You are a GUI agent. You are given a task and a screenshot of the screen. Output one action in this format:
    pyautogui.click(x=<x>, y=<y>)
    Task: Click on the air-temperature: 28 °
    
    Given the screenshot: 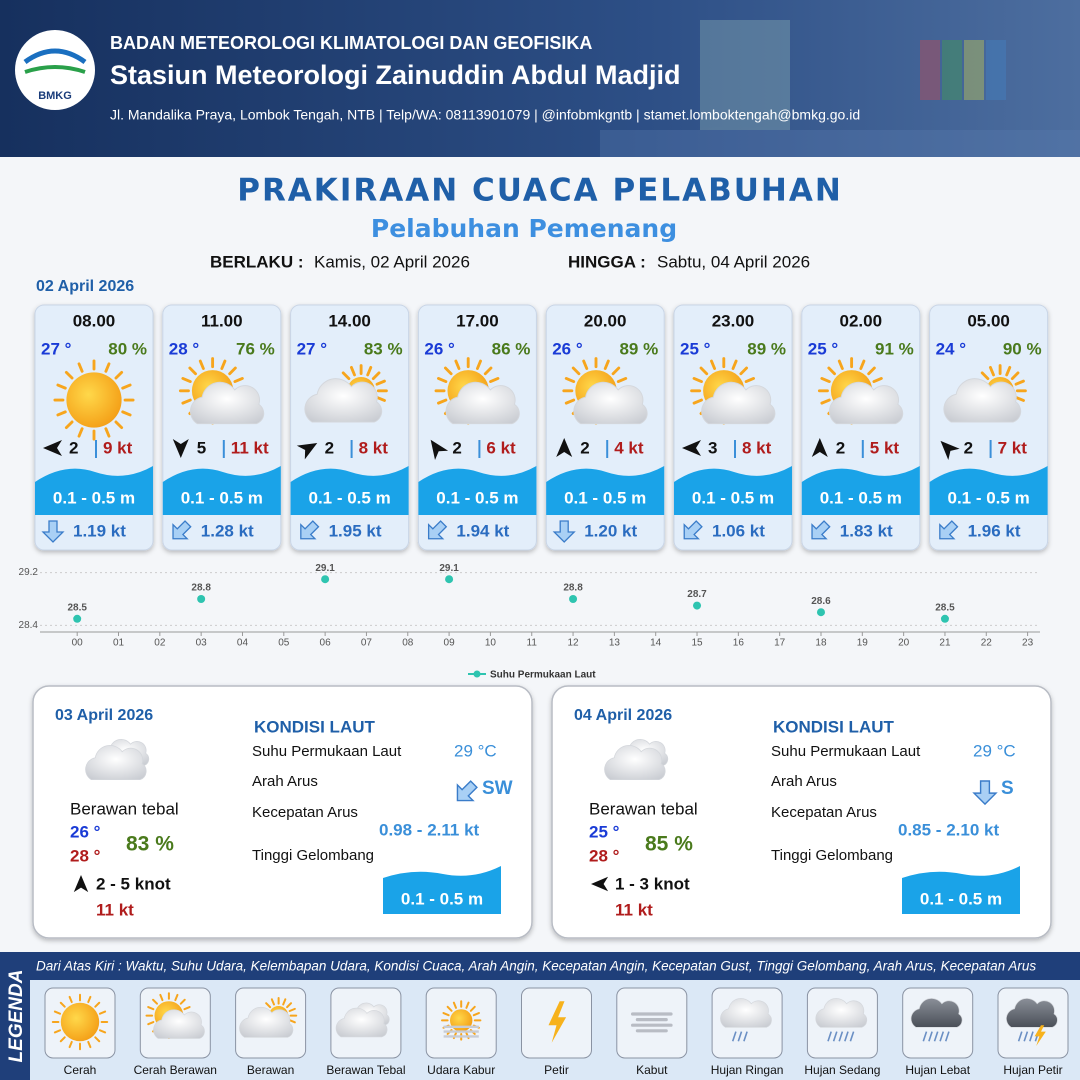 What is the action you would take?
    pyautogui.click(x=184, y=348)
    